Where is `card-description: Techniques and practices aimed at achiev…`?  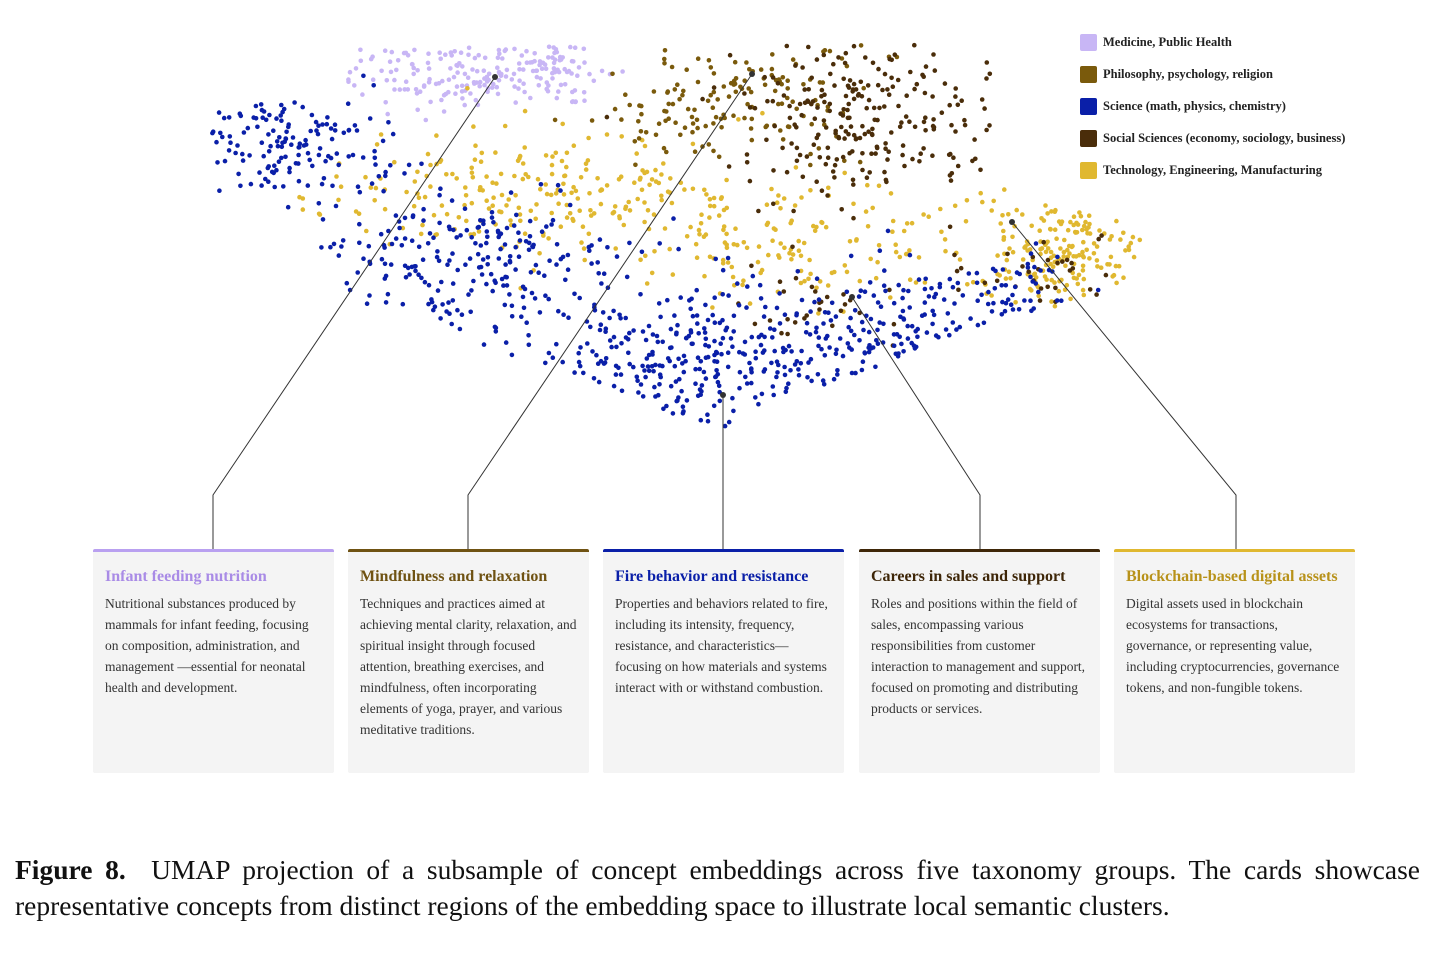
card-description: Techniques and practices aimed at achiev… is located at coordinates (468, 666).